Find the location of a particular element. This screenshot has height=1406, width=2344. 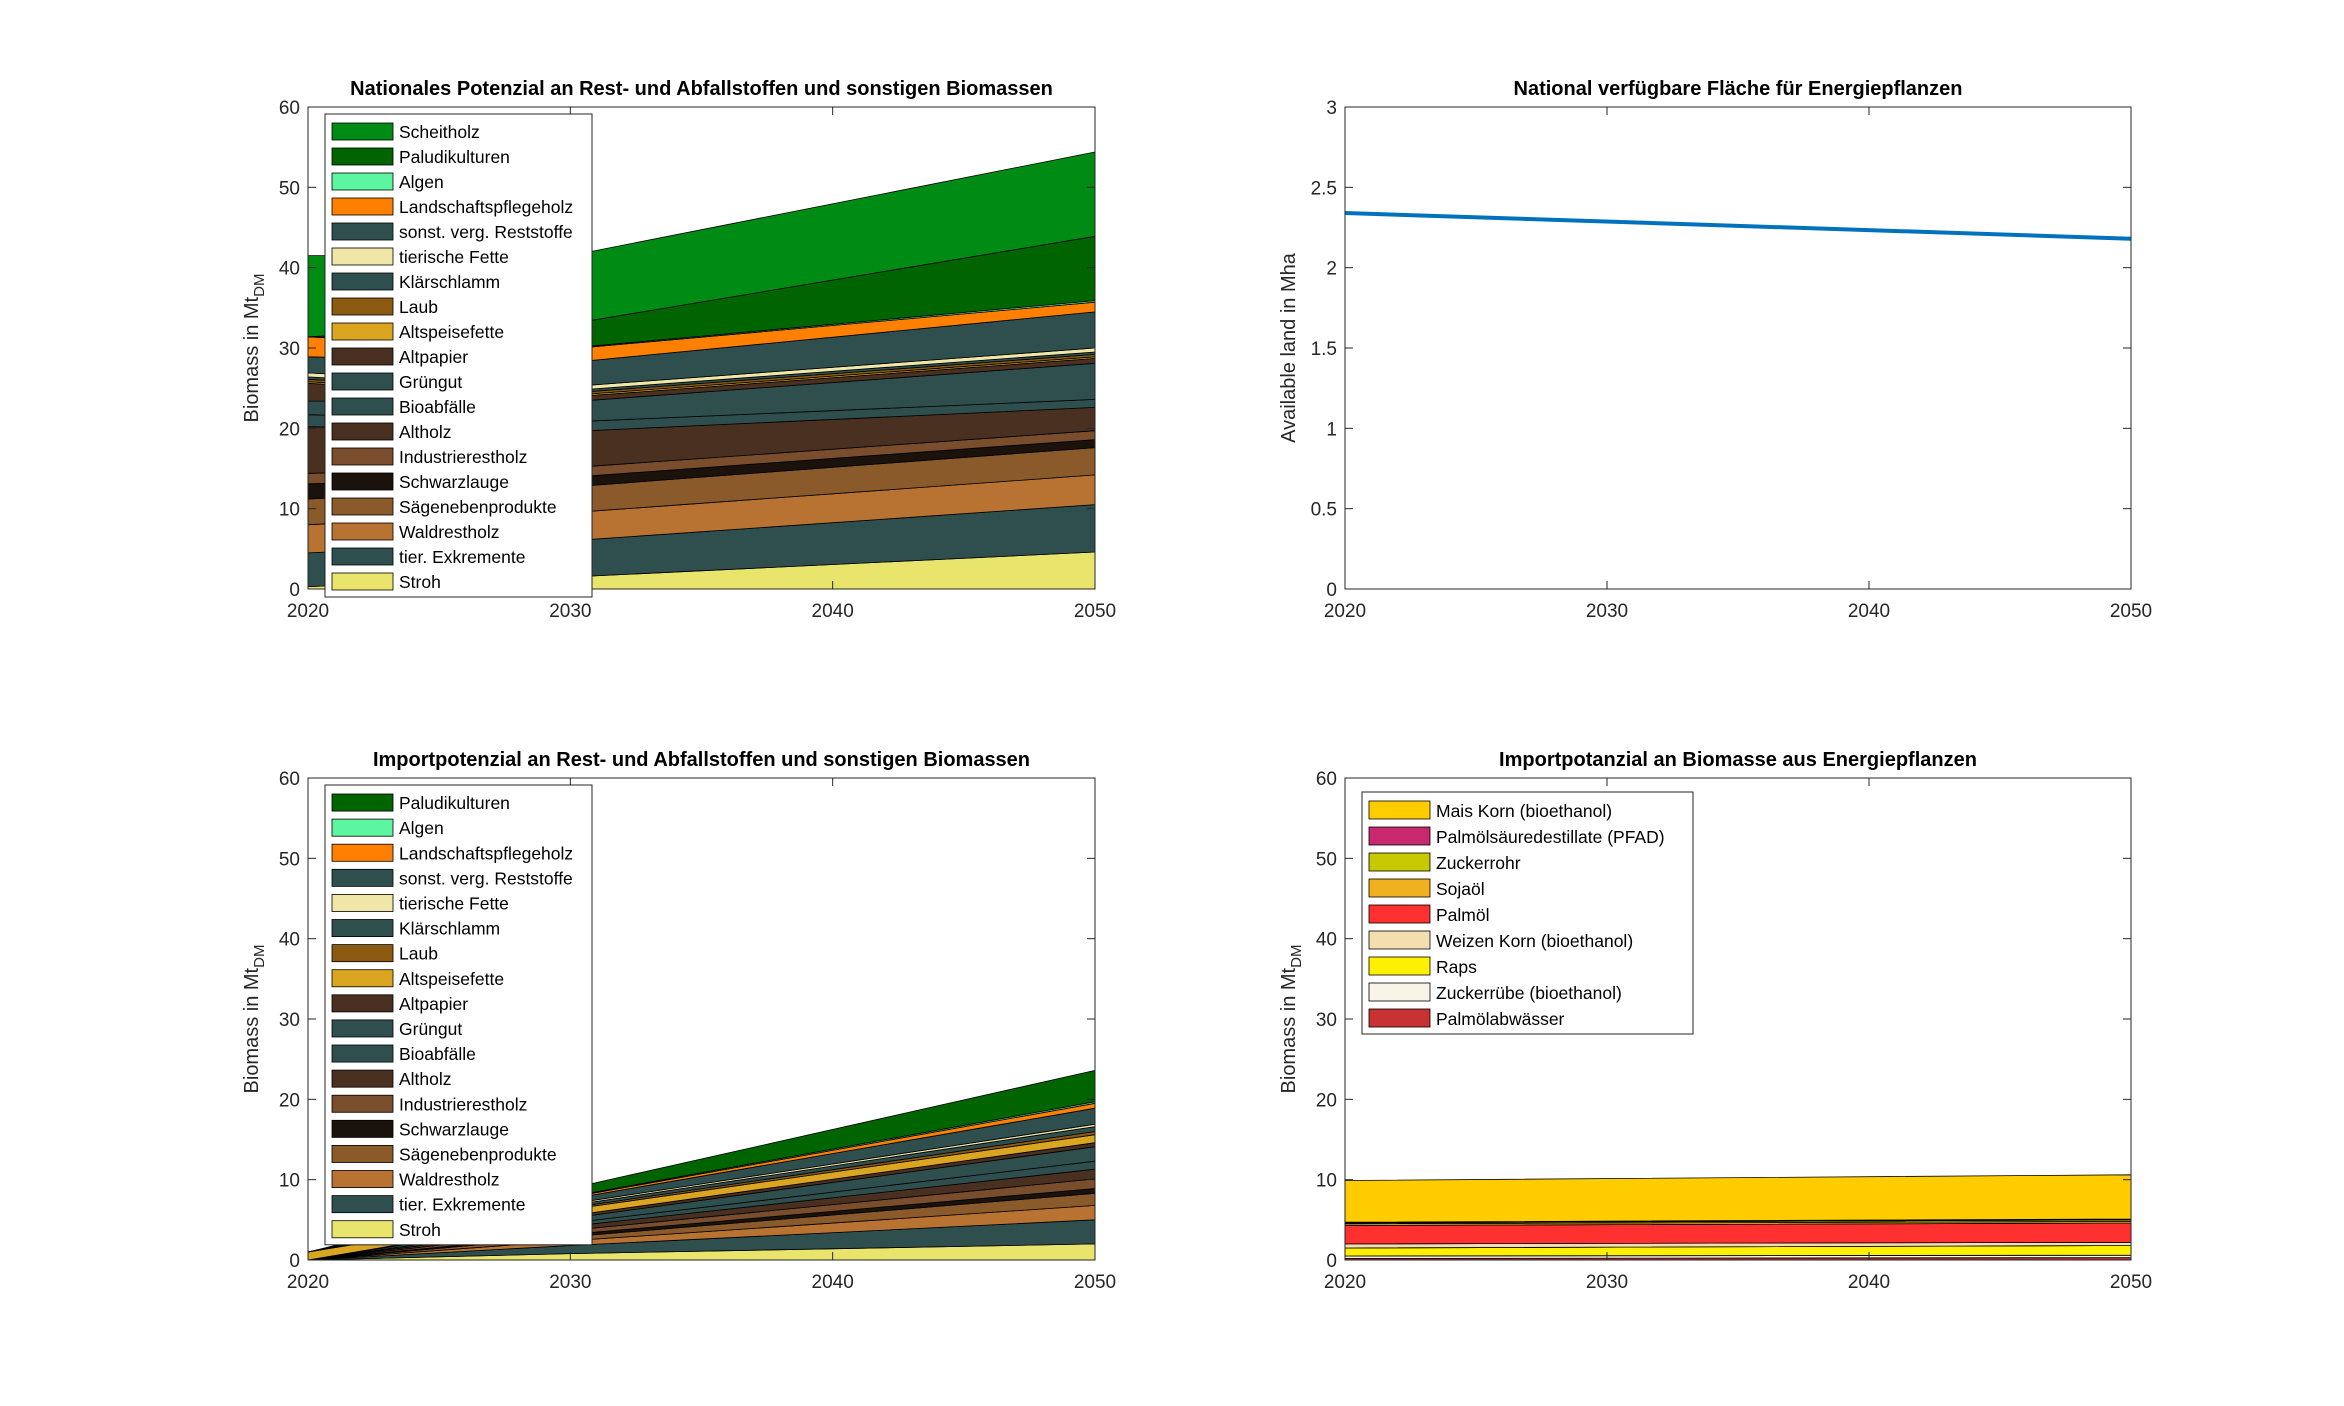

y-tick-label: 0.5 is located at coordinates (1324, 510).